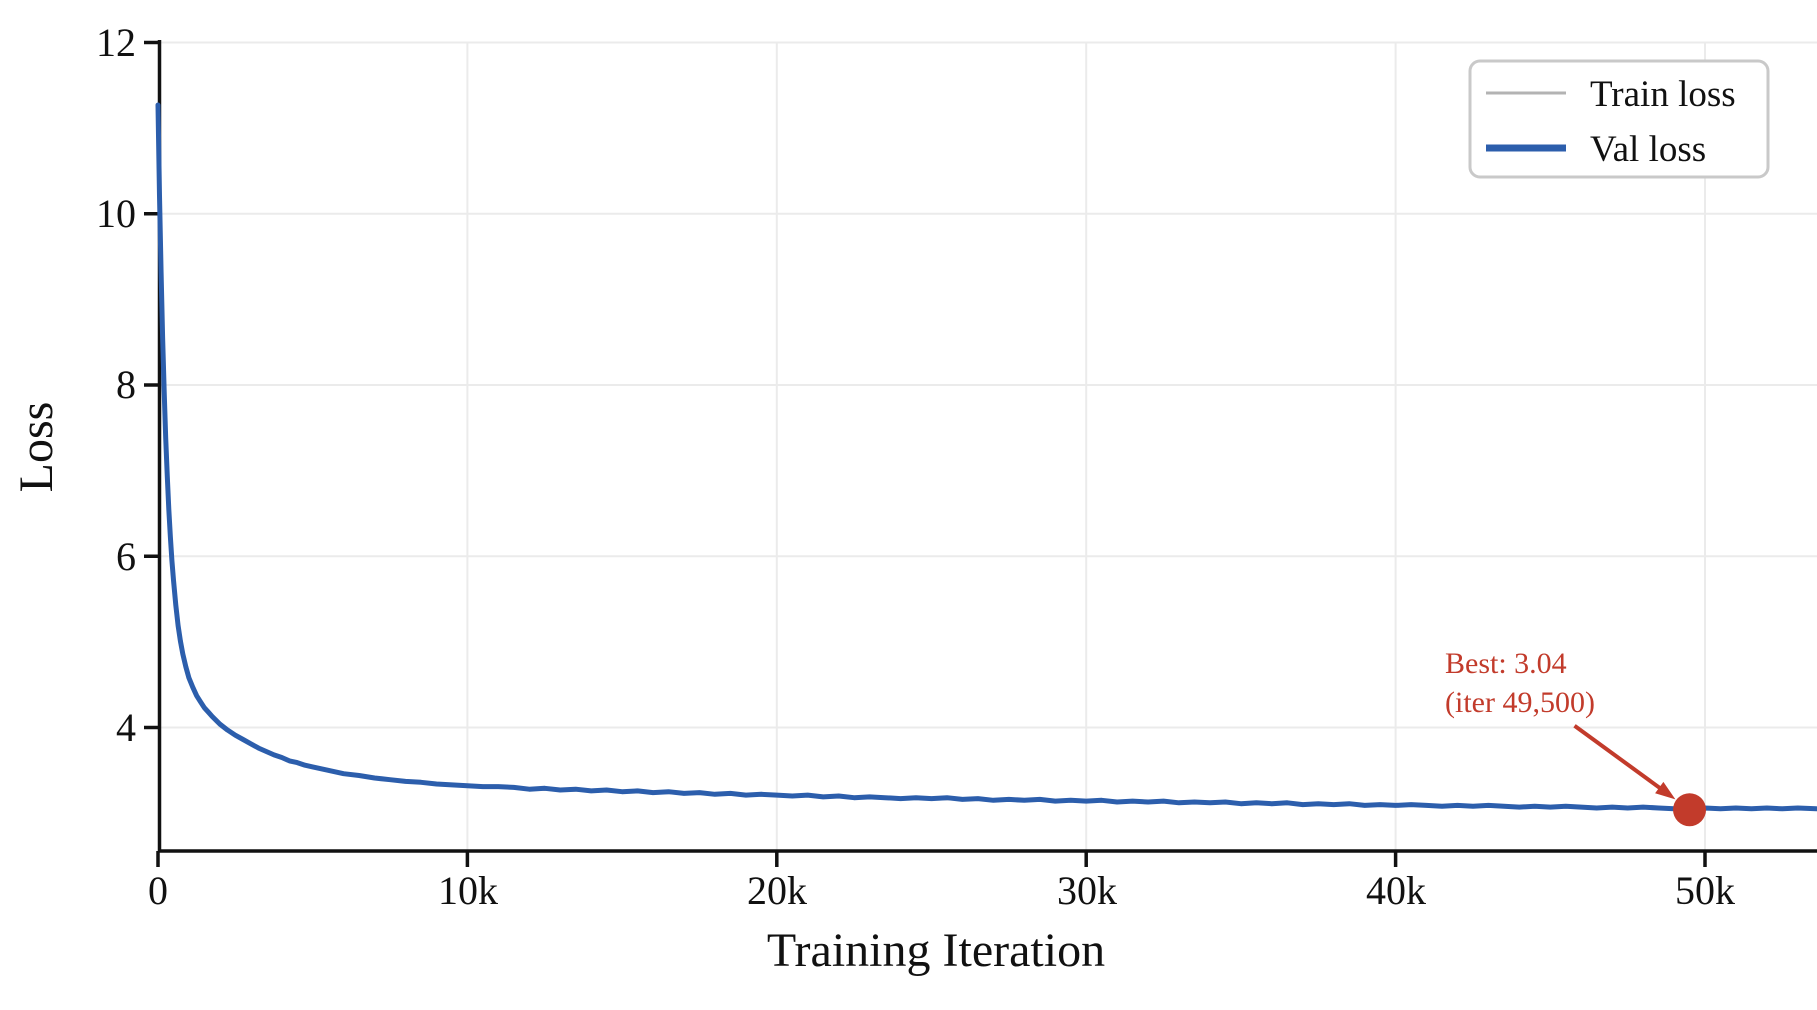 This screenshot has height=1010, width=1817. I want to click on y-tick-labels: 12 10 8 6 4, so click(116, 385).